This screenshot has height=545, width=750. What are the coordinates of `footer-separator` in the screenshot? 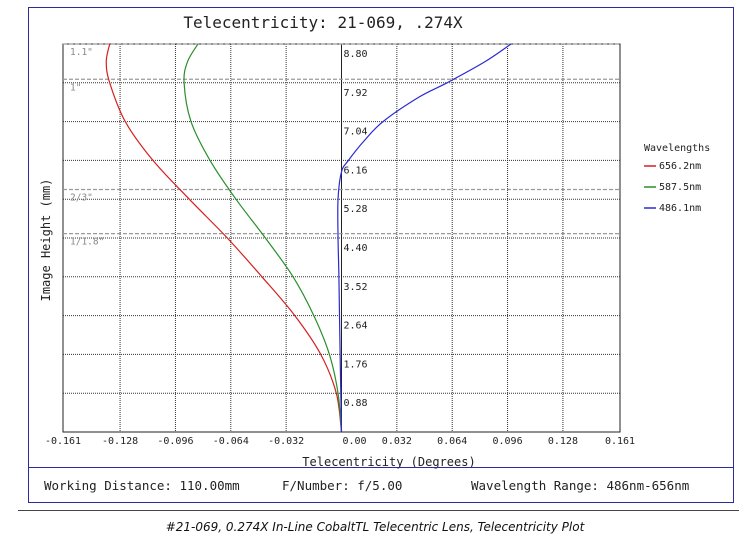 It's located at (381, 467).